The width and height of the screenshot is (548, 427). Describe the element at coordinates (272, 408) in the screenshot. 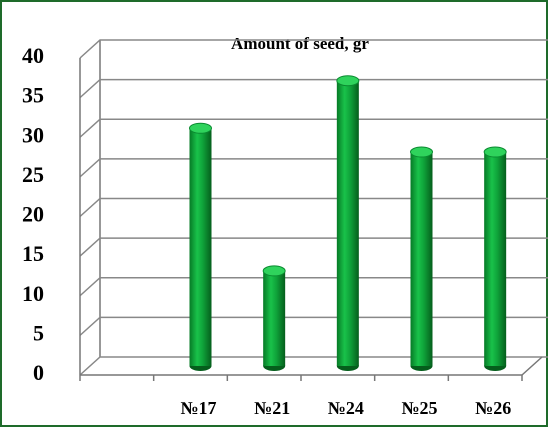

I see `x-tick-label: №21` at that location.